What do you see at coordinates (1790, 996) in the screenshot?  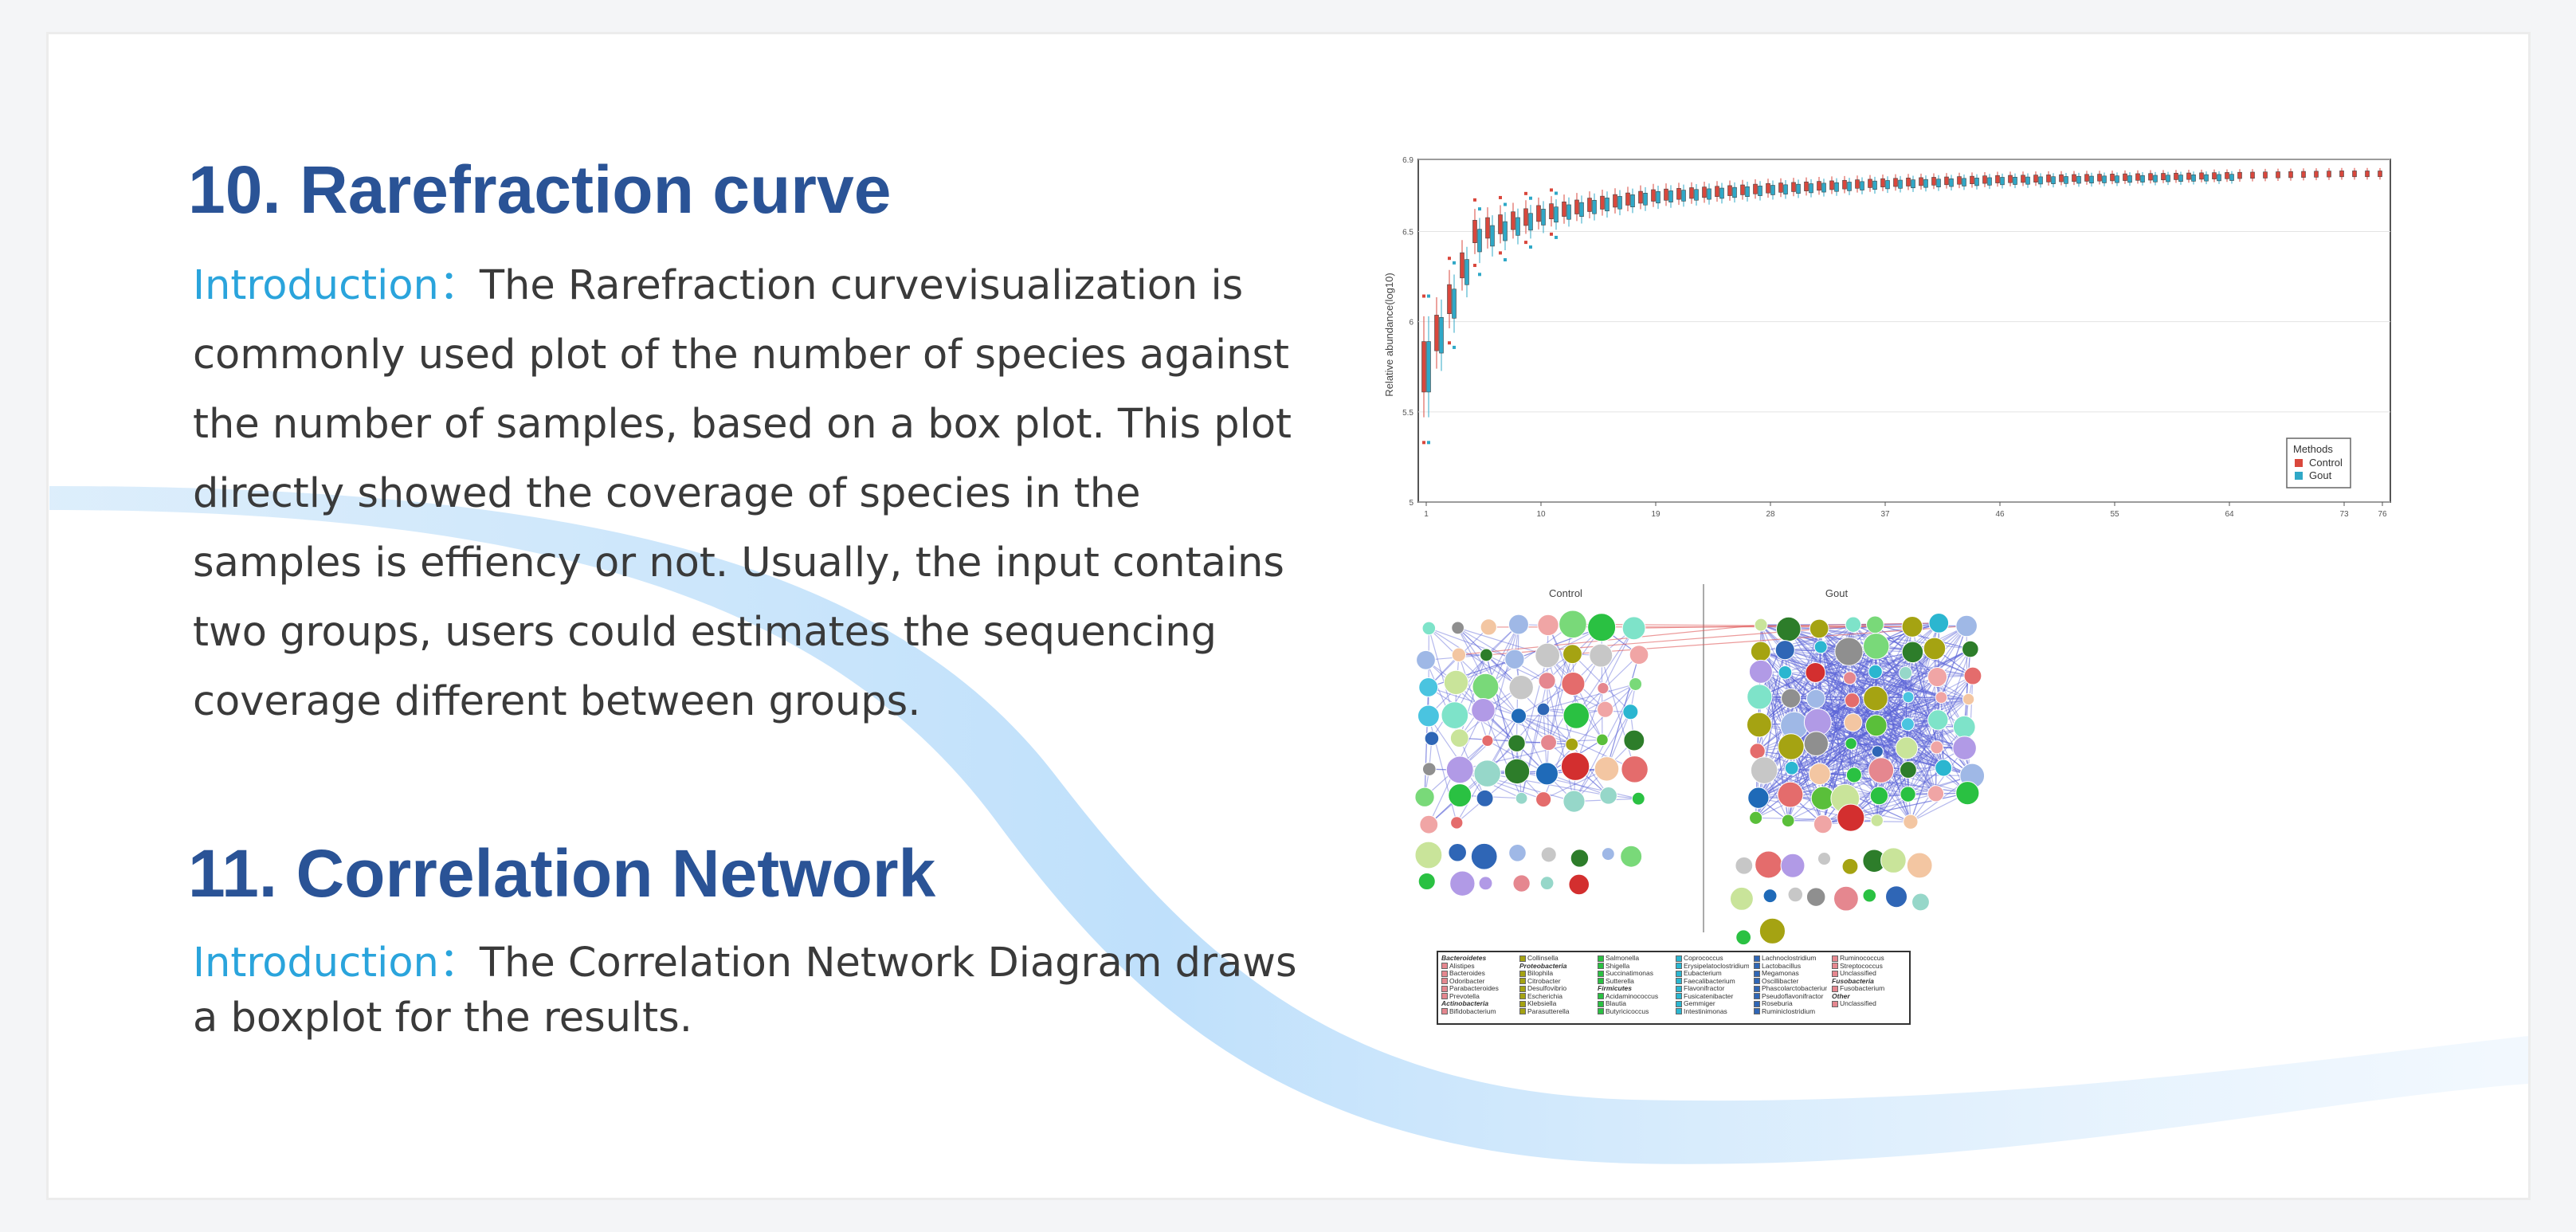 I see `legend-item: Pseudoflavonifractor` at bounding box center [1790, 996].